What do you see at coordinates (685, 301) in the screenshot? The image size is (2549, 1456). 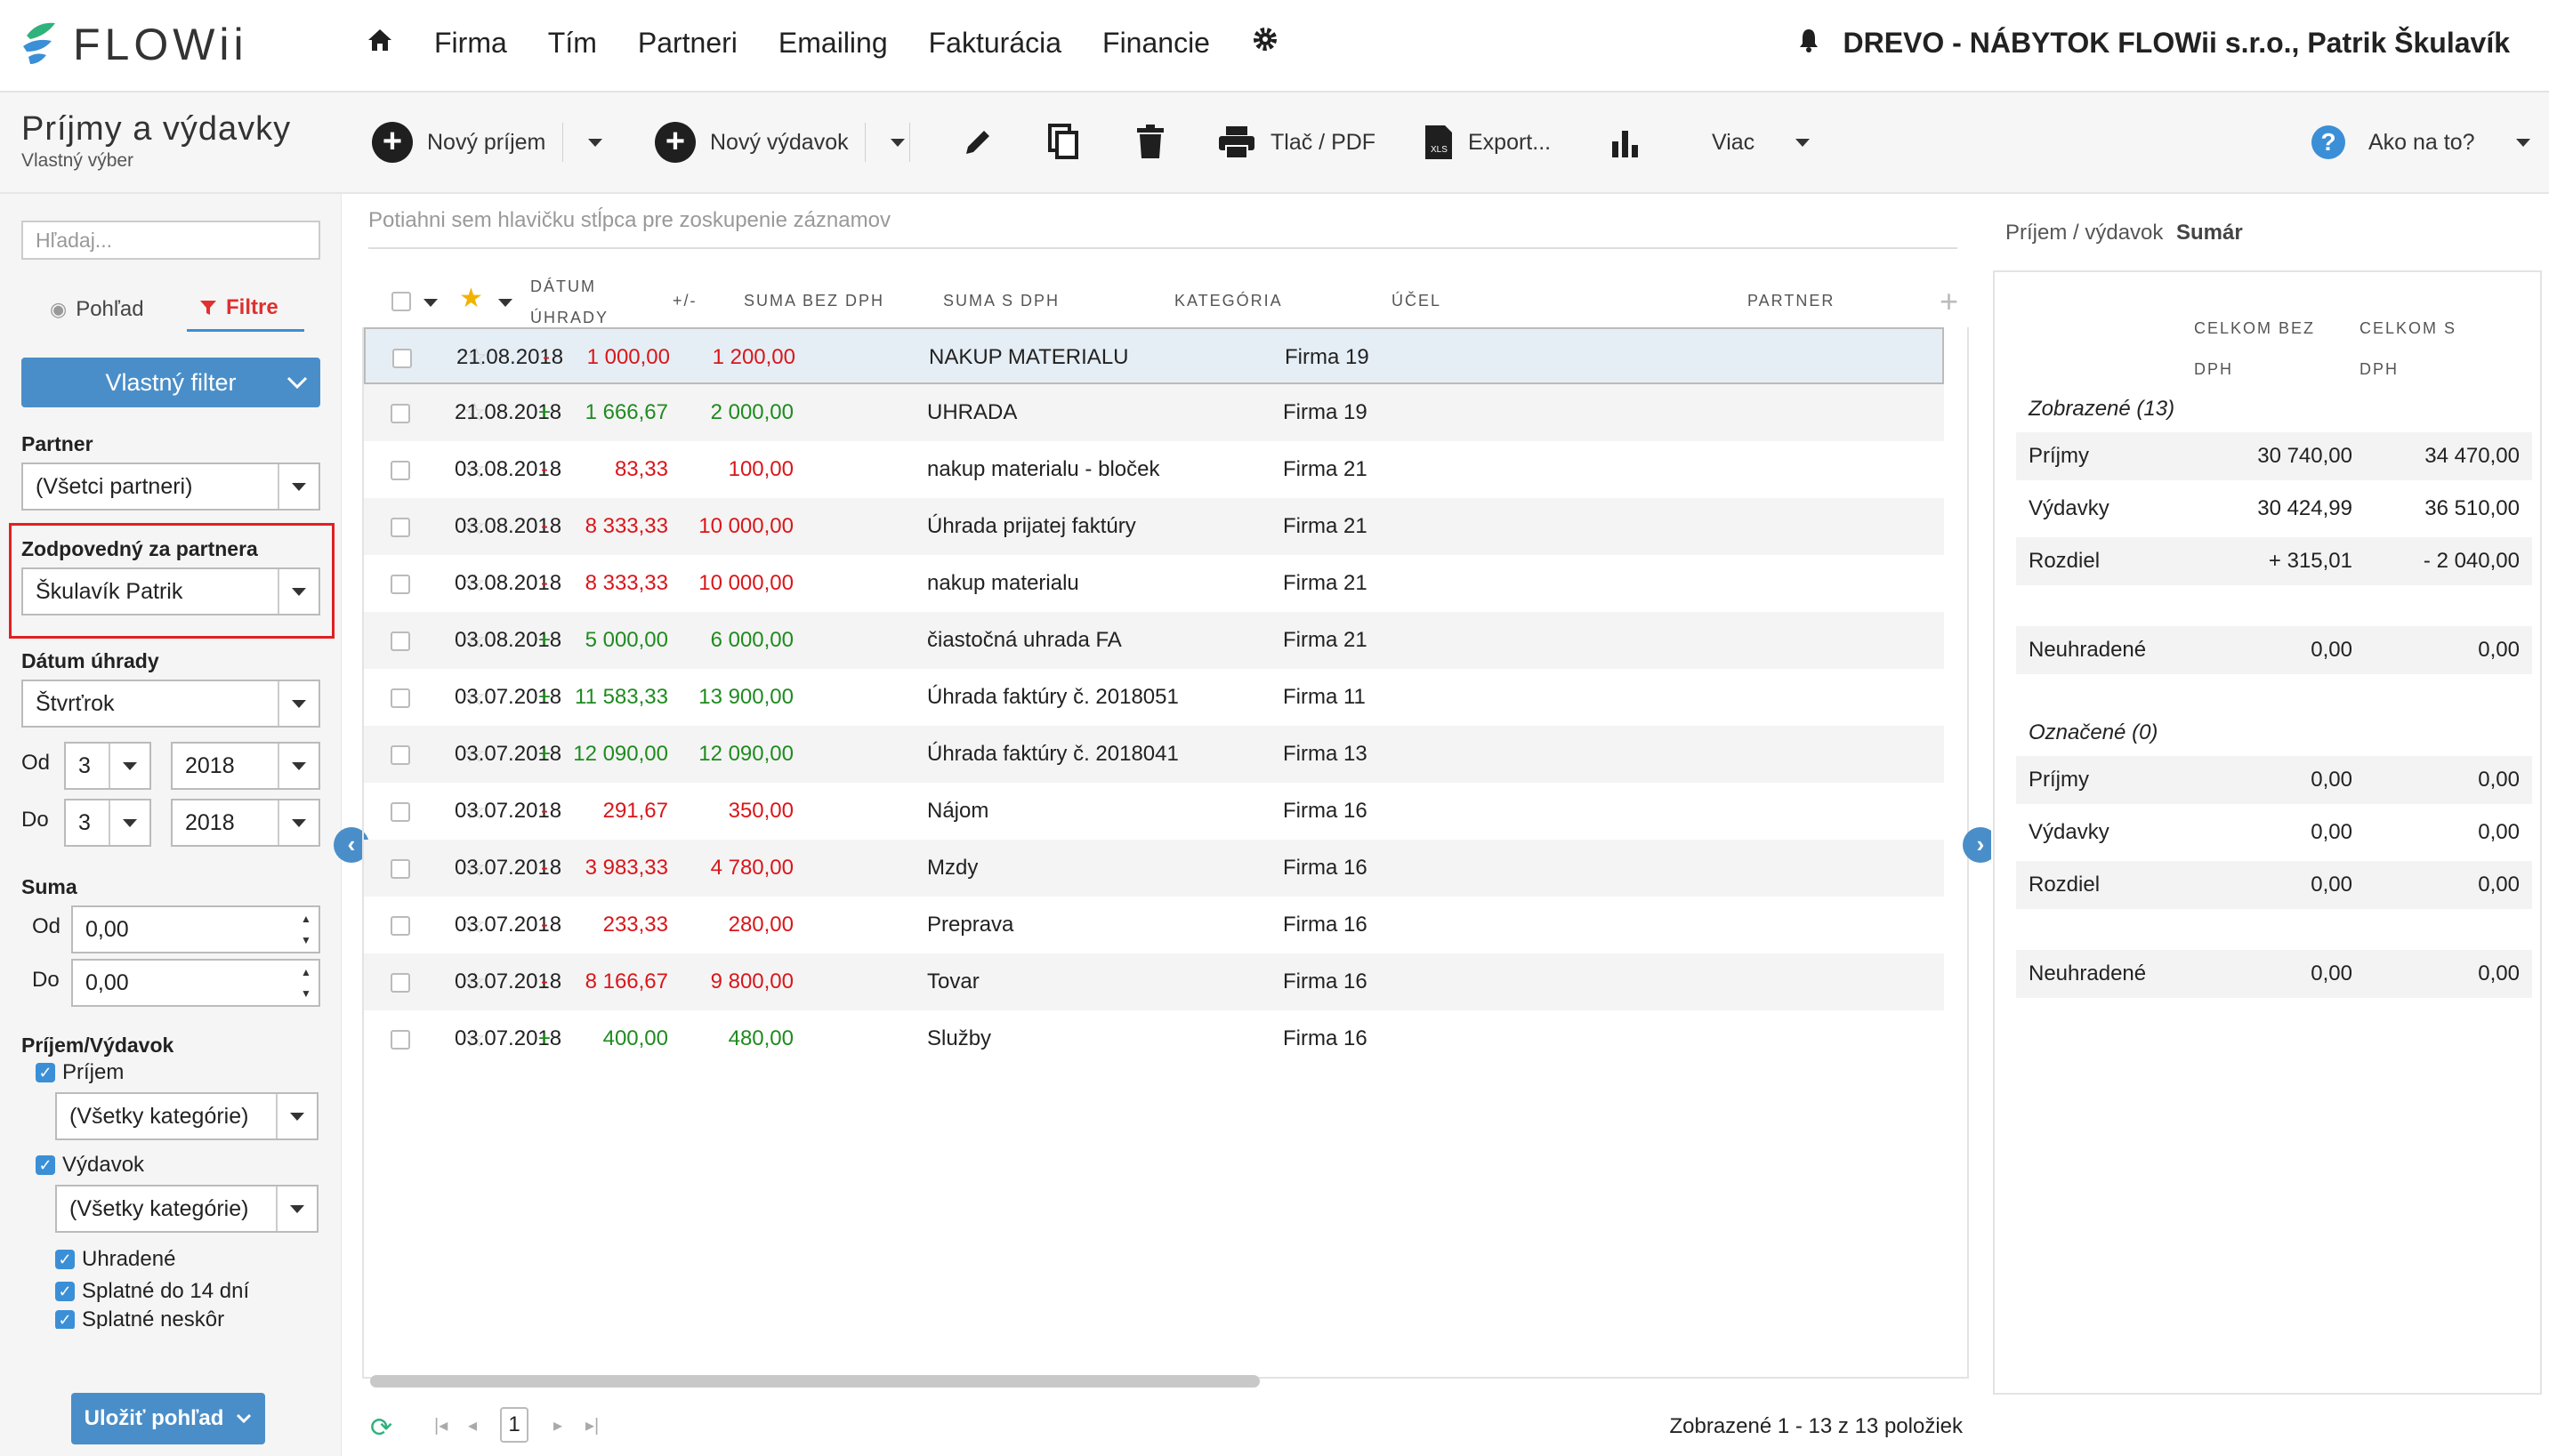 I see `column-header-sign: +/-` at bounding box center [685, 301].